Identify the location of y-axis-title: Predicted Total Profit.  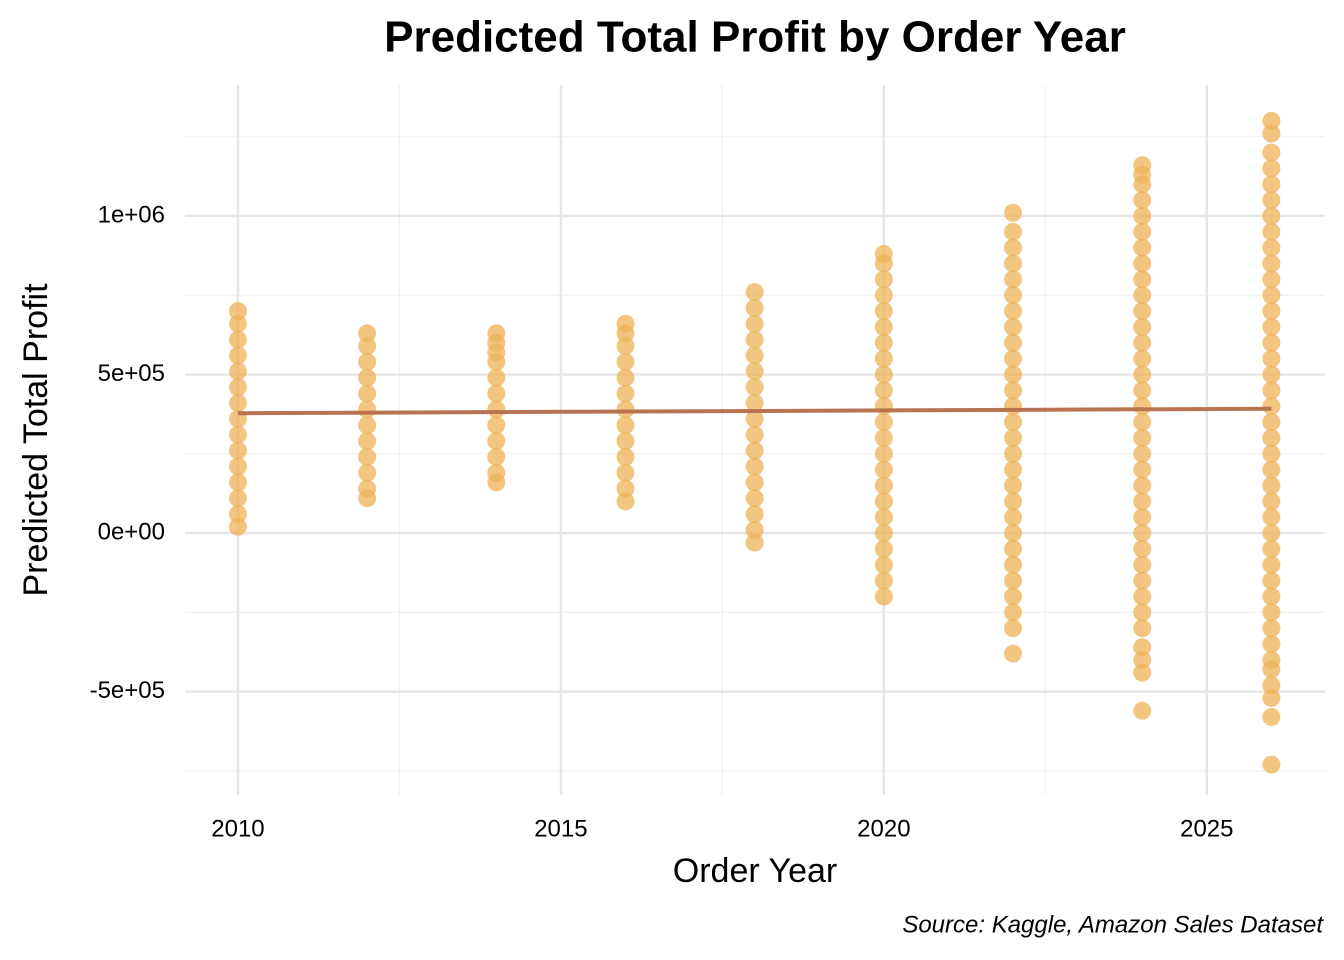
(36, 440).